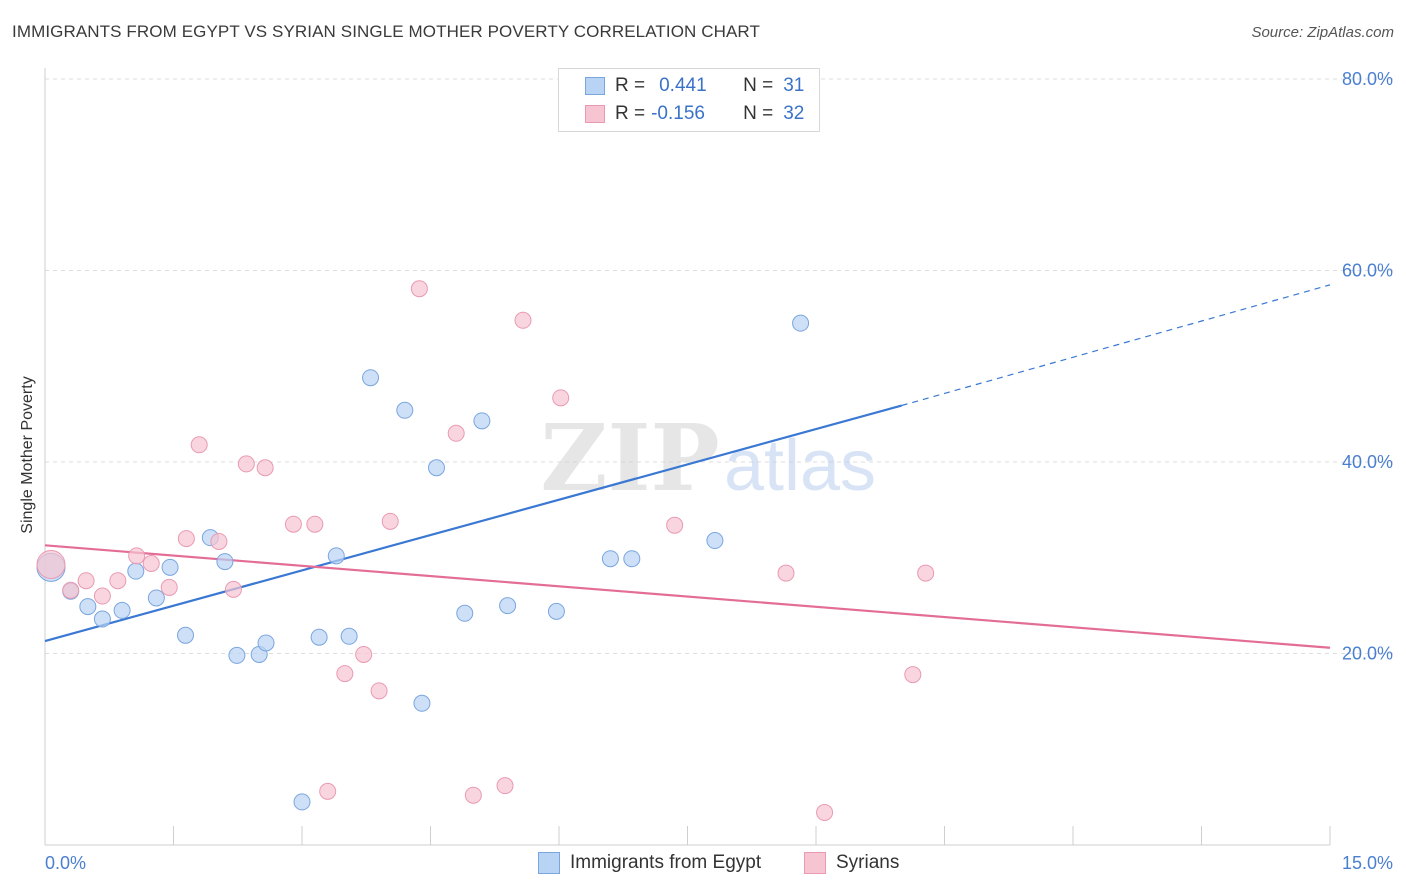  Describe the element at coordinates (678, 113) in the screenshot. I see `r-value: -0.156` at that location.